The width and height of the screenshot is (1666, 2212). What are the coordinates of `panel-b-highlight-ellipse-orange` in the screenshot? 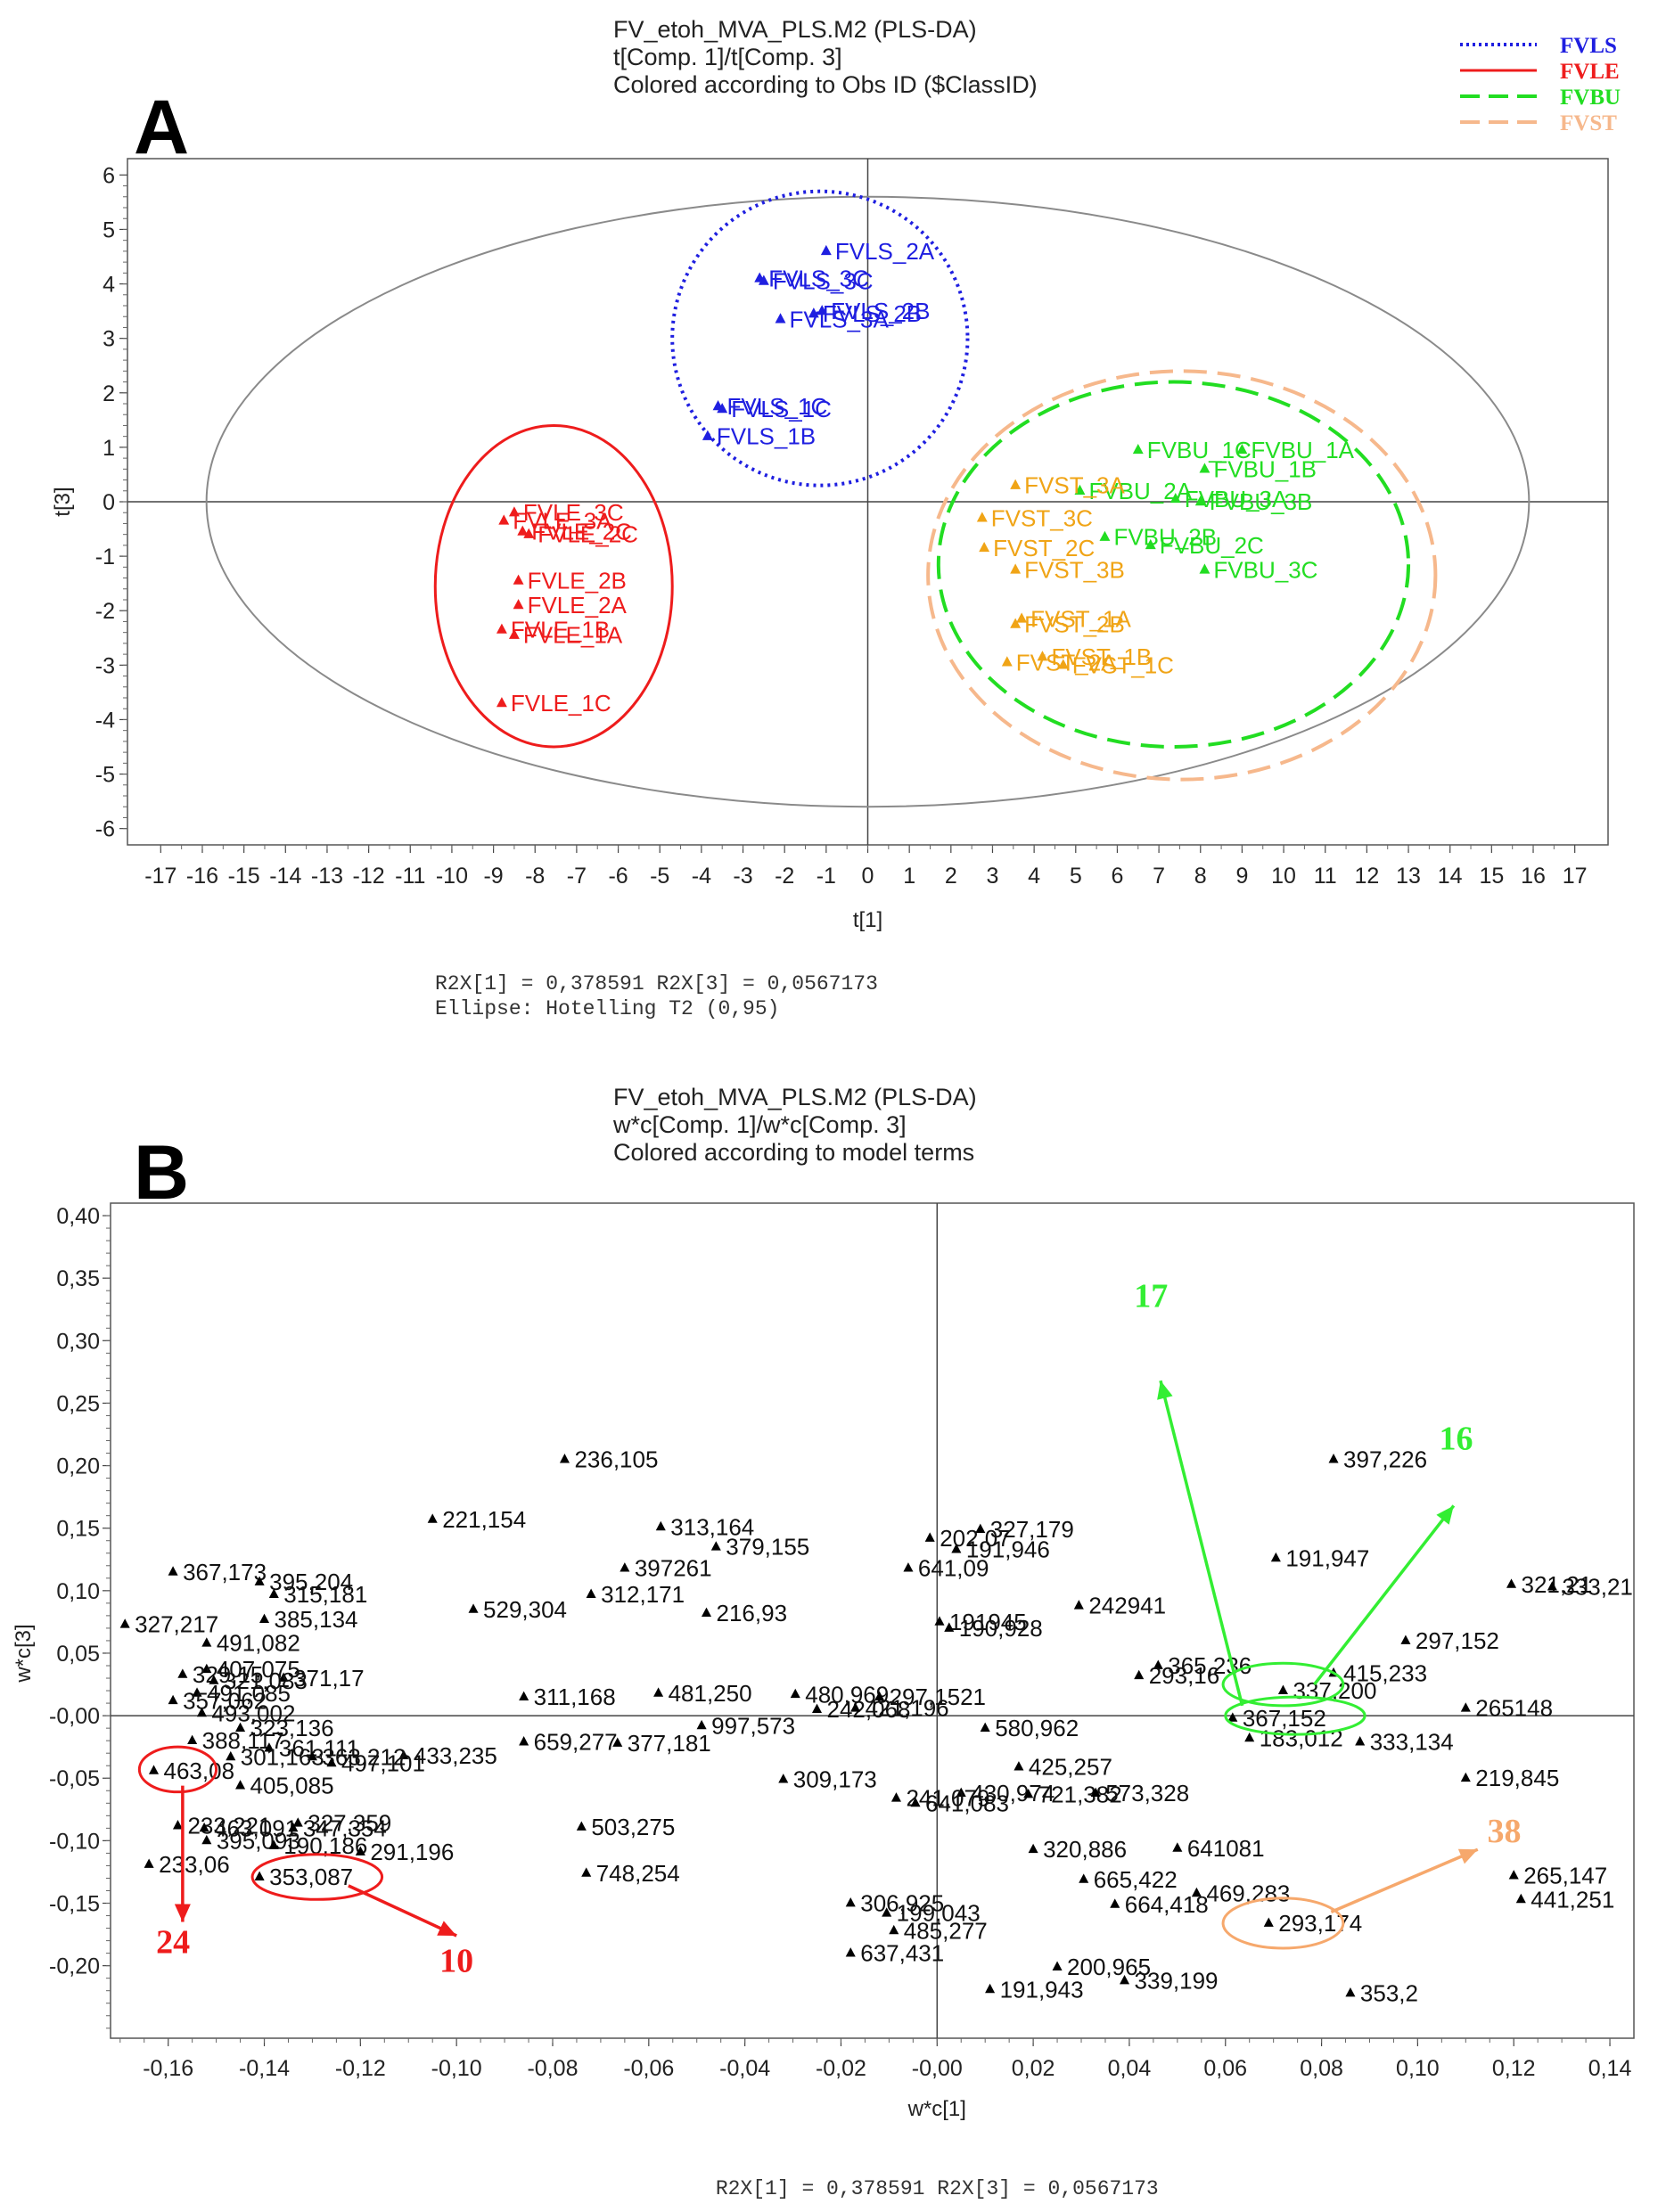 It's located at (1283, 1923).